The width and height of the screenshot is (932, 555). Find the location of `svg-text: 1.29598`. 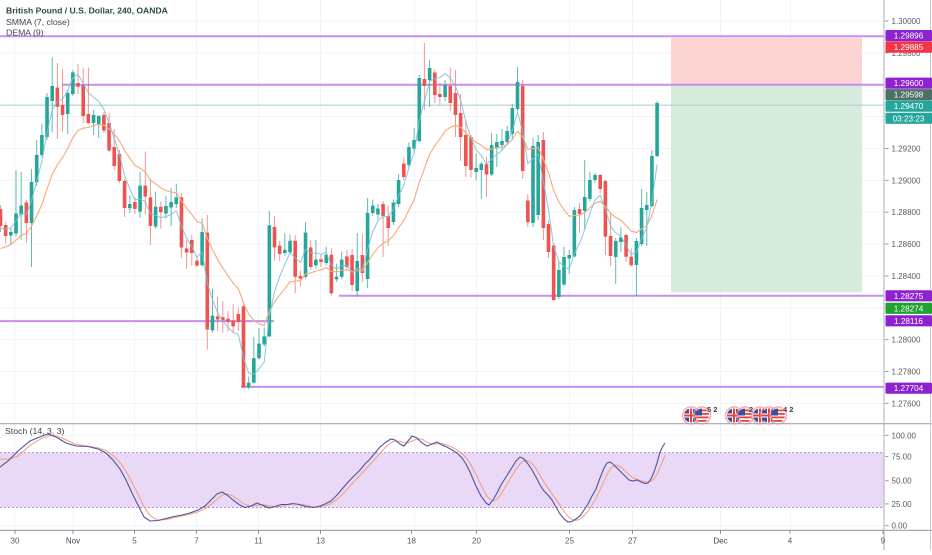

svg-text: 1.29598 is located at coordinates (909, 95).